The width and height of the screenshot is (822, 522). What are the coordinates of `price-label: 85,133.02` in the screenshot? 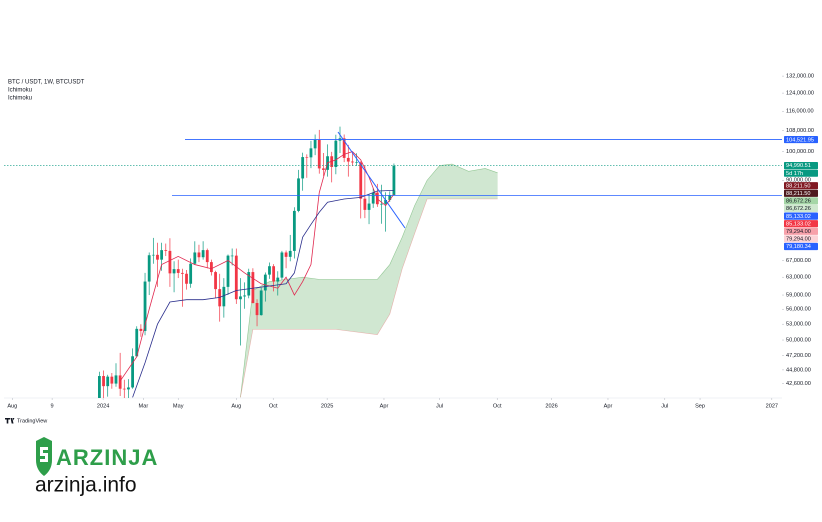 It's located at (798, 224).